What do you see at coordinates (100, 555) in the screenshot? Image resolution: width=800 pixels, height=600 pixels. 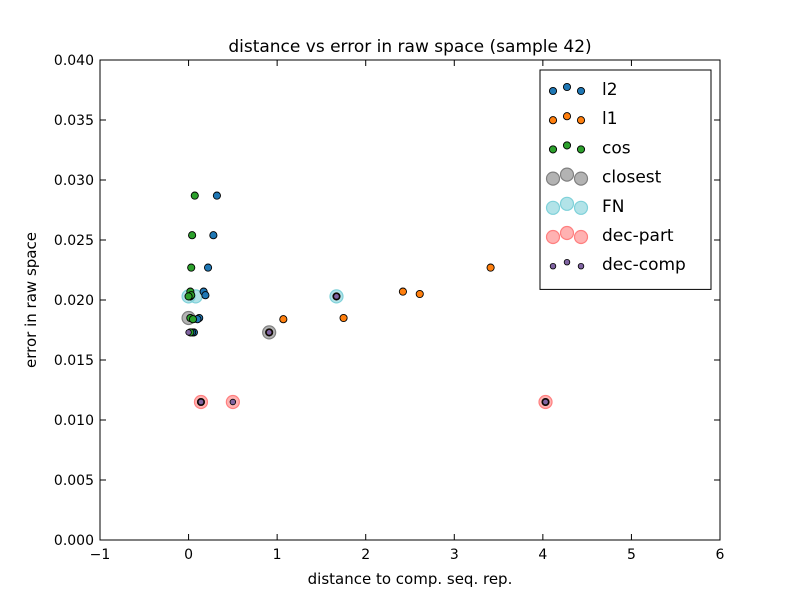 I see `x-tick-label: −1` at bounding box center [100, 555].